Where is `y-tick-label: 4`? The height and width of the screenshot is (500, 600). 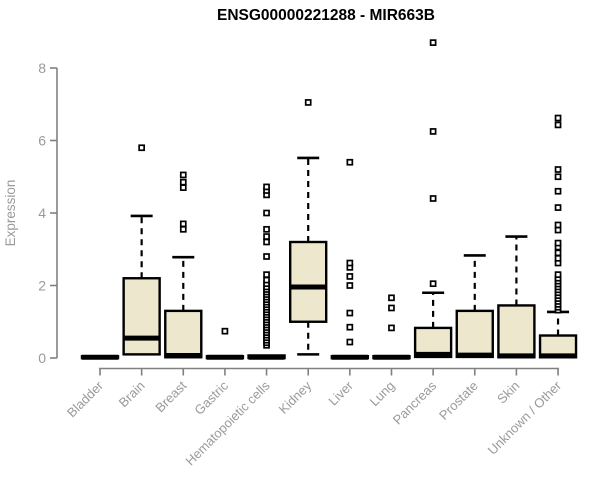
y-tick-label: 4 is located at coordinates (42, 213).